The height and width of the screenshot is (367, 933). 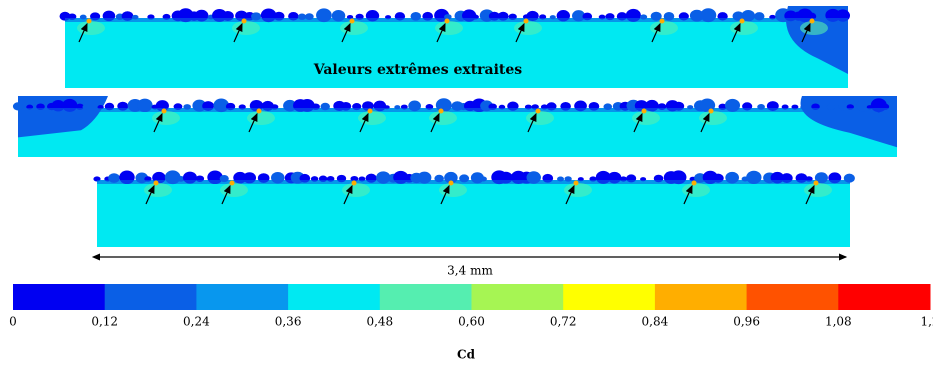 What do you see at coordinates (655, 322) in the screenshot?
I see `colorbar-tick-label: 0,84` at bounding box center [655, 322].